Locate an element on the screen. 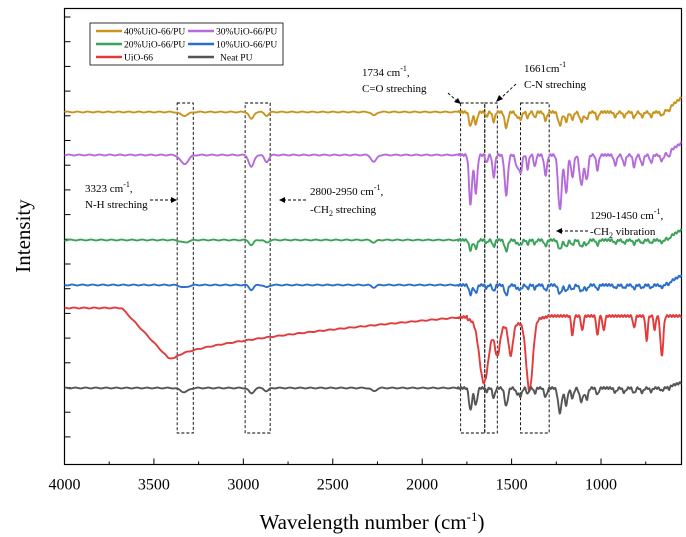 This screenshot has height=537, width=686. annotation-1290: 1290-1450 cm-1, is located at coordinates (627, 214).